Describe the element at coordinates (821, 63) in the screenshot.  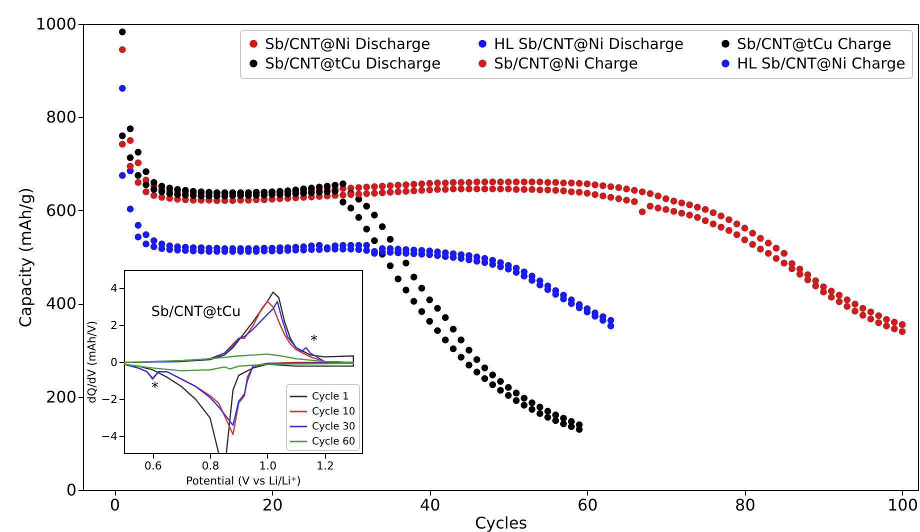
I see `legend-label: HL Sb/CNT@Ni Charge` at that location.